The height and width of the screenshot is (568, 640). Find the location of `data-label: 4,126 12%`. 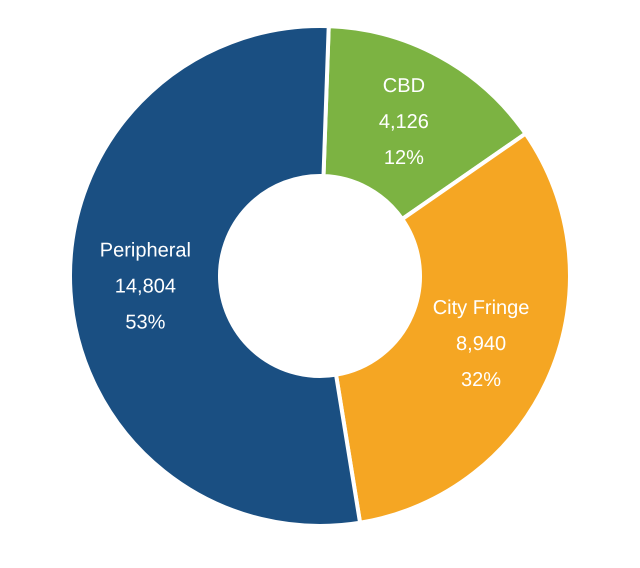

data-label: 4,126 12% is located at coordinates (403, 139).